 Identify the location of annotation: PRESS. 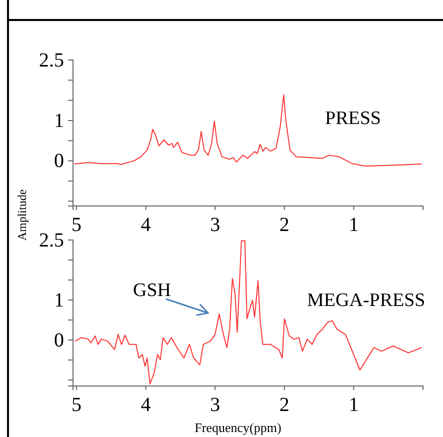
(353, 118).